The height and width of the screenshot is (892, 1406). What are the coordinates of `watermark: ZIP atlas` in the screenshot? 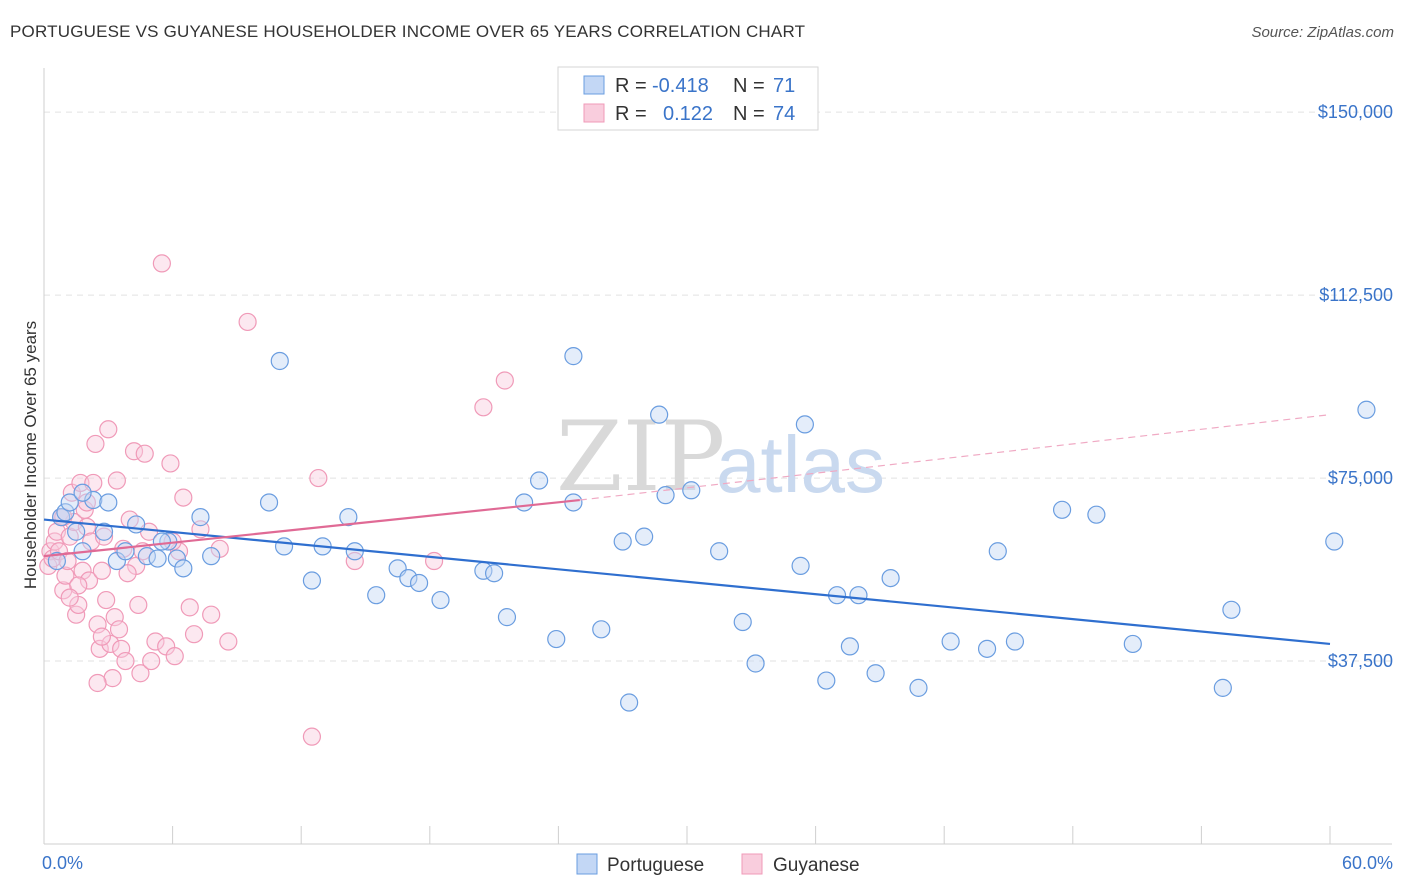 It's located at (720, 457).